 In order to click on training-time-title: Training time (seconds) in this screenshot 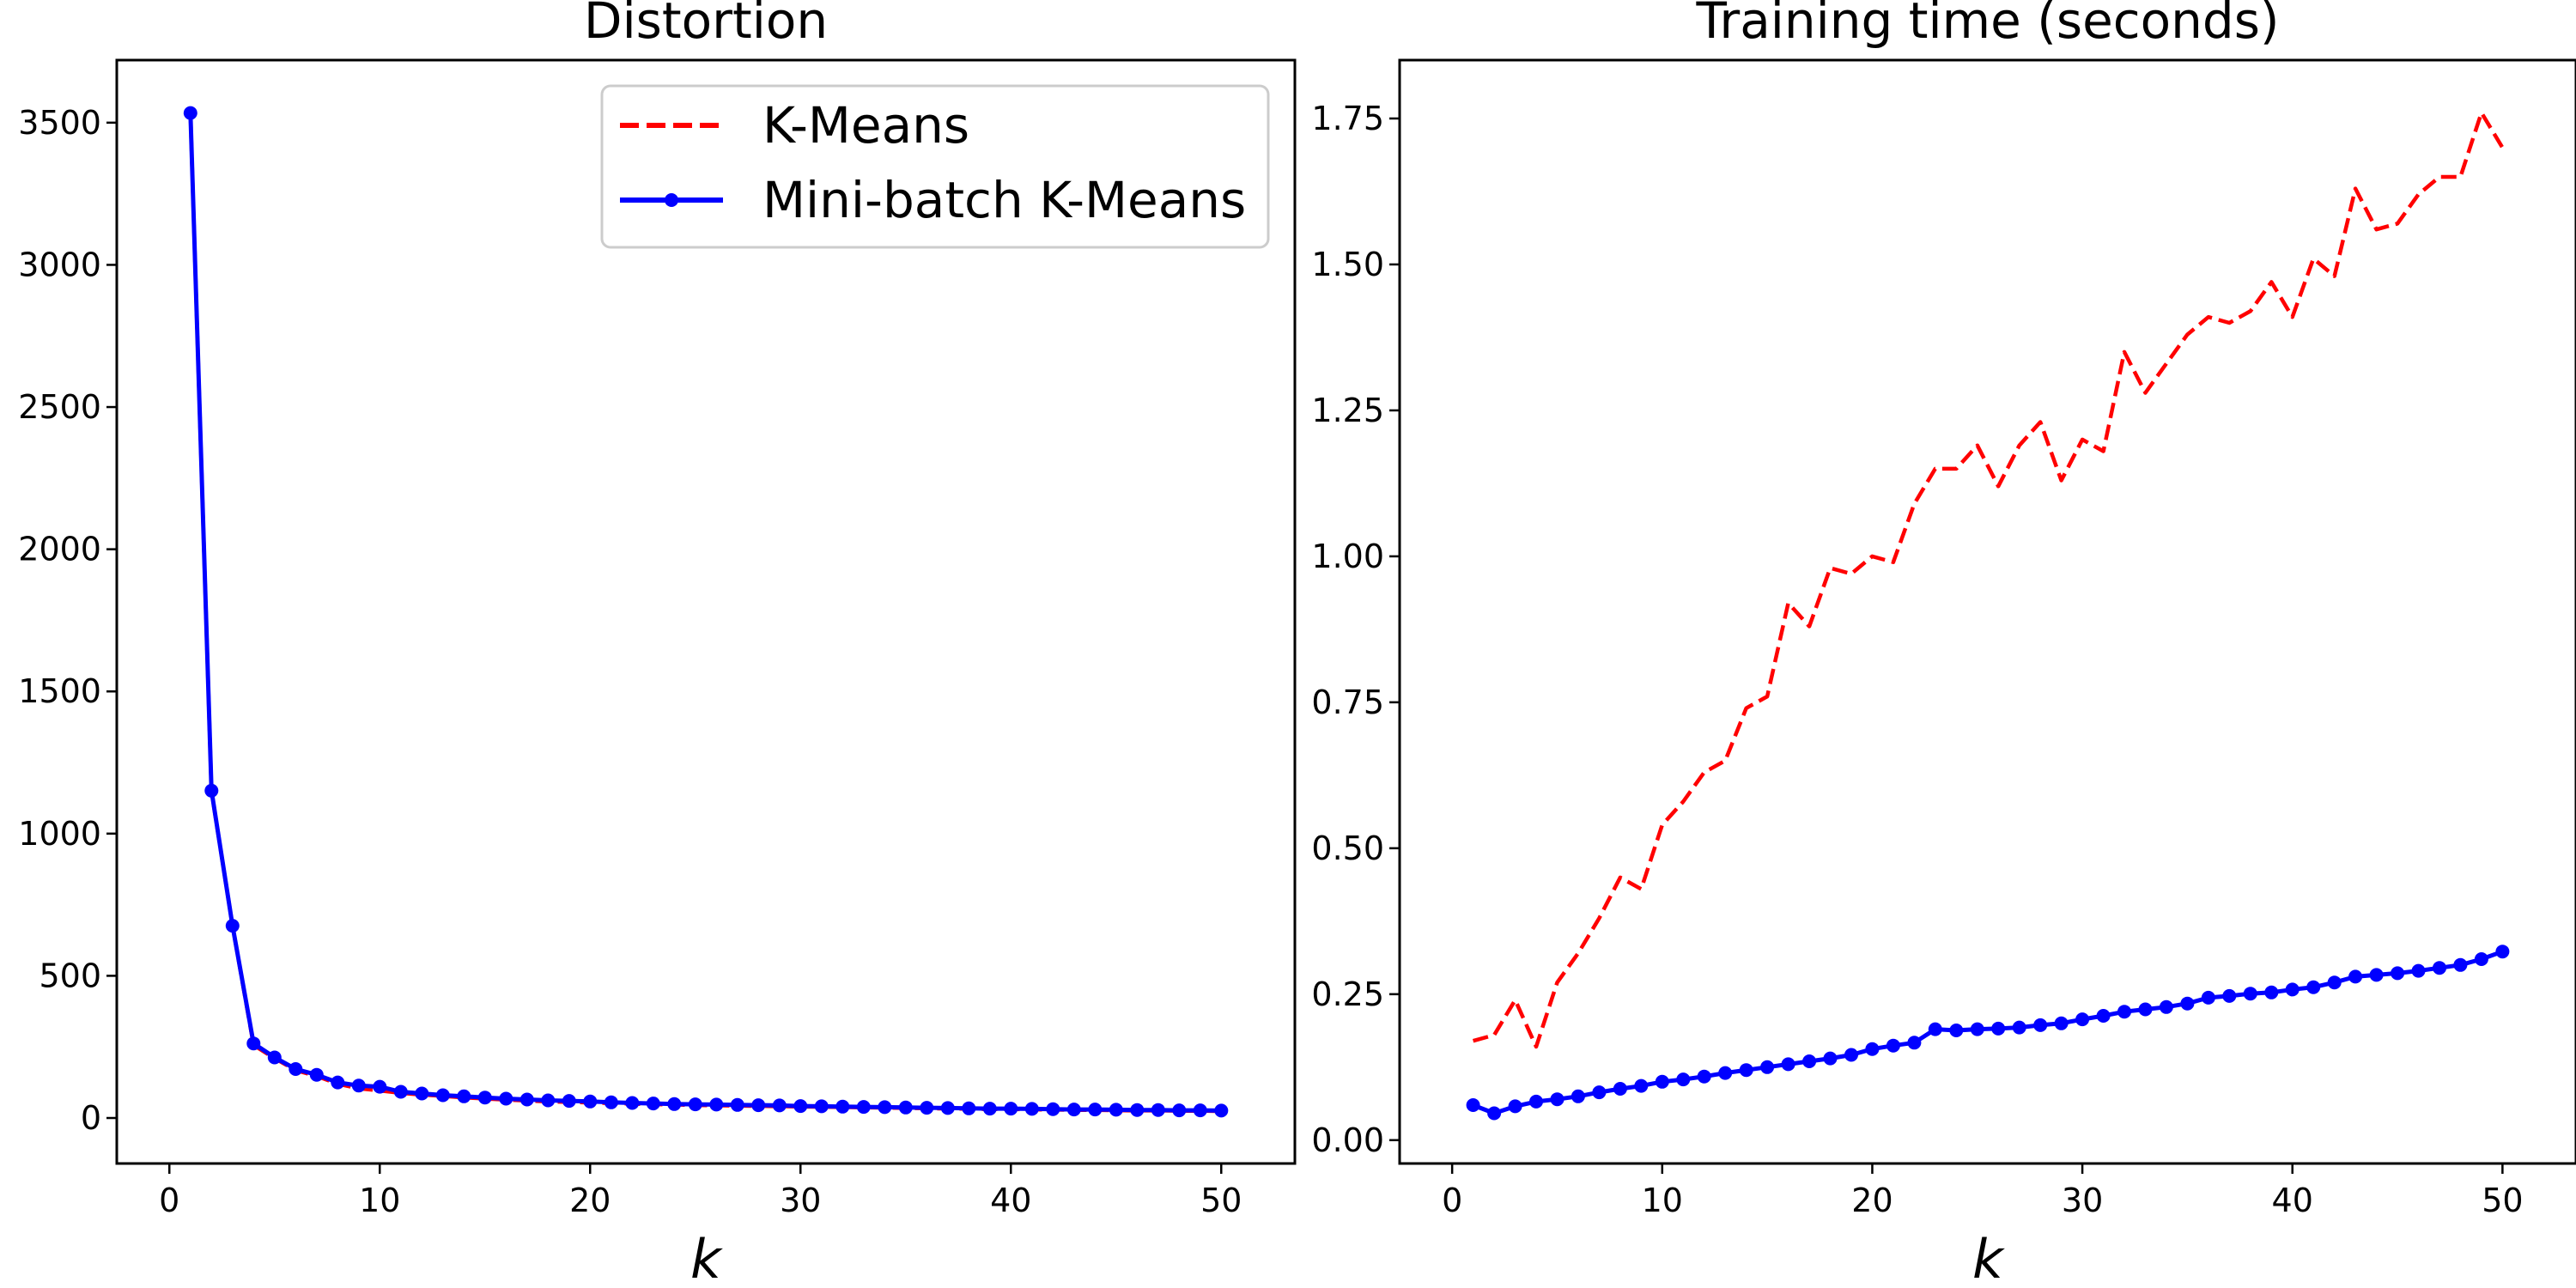, I will do `click(1987, 25)`.